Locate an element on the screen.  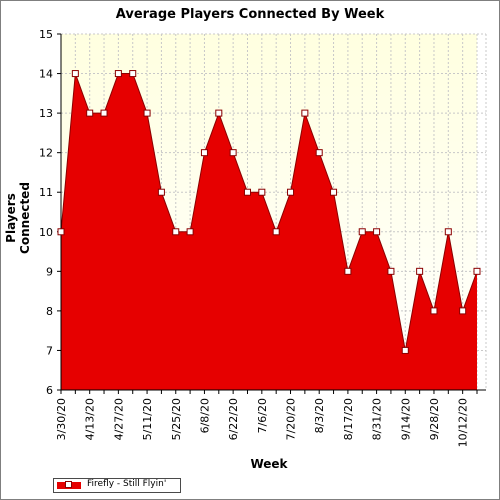
x-tick-label: 4/27/20 is located at coordinates (118, 419).